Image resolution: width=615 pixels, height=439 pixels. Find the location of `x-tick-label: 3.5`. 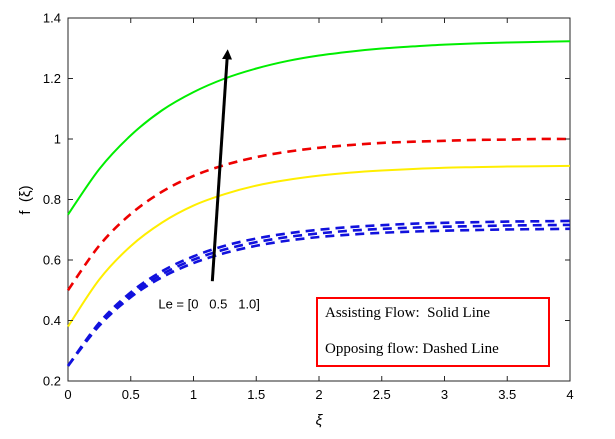

x-tick-label: 3.5 is located at coordinates (507, 394).